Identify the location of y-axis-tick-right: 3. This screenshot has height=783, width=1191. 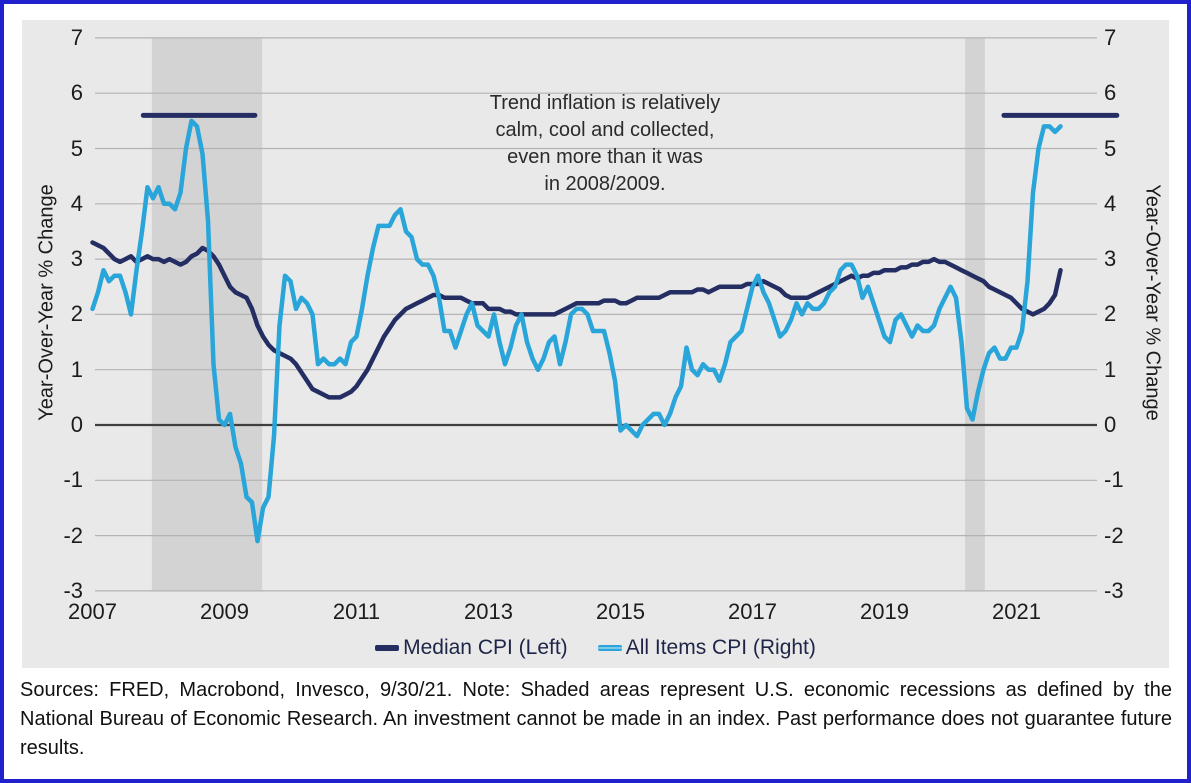
(1110, 259).